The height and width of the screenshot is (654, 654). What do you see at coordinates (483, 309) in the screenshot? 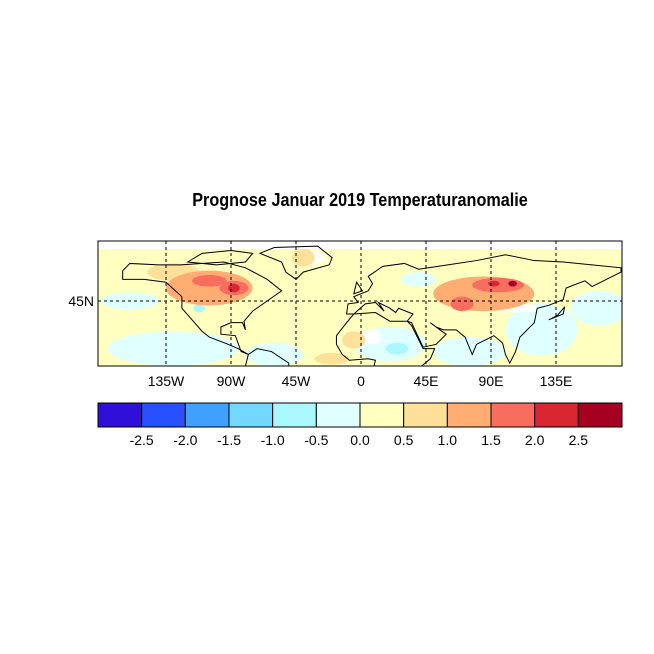
I see `coastline-eurasia` at bounding box center [483, 309].